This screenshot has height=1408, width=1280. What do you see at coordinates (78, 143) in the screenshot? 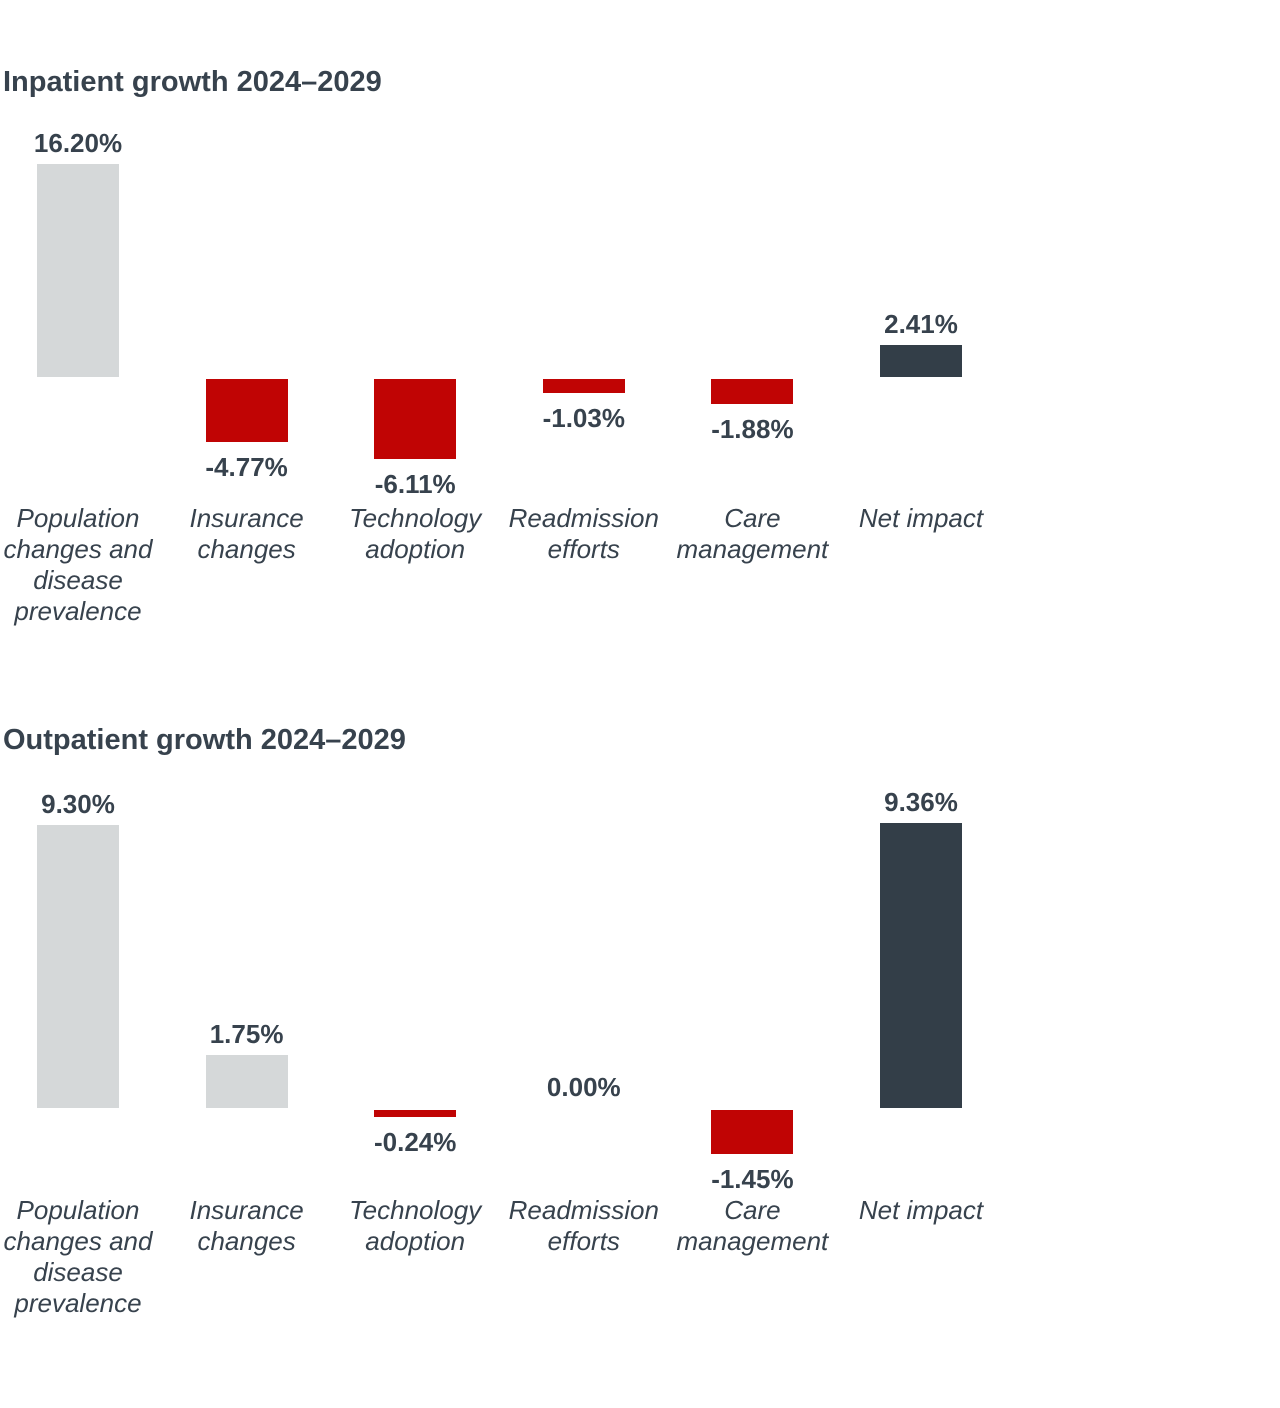
I see `population-changes-and-disease-prevalence-value-label: 16.20%` at bounding box center [78, 143].